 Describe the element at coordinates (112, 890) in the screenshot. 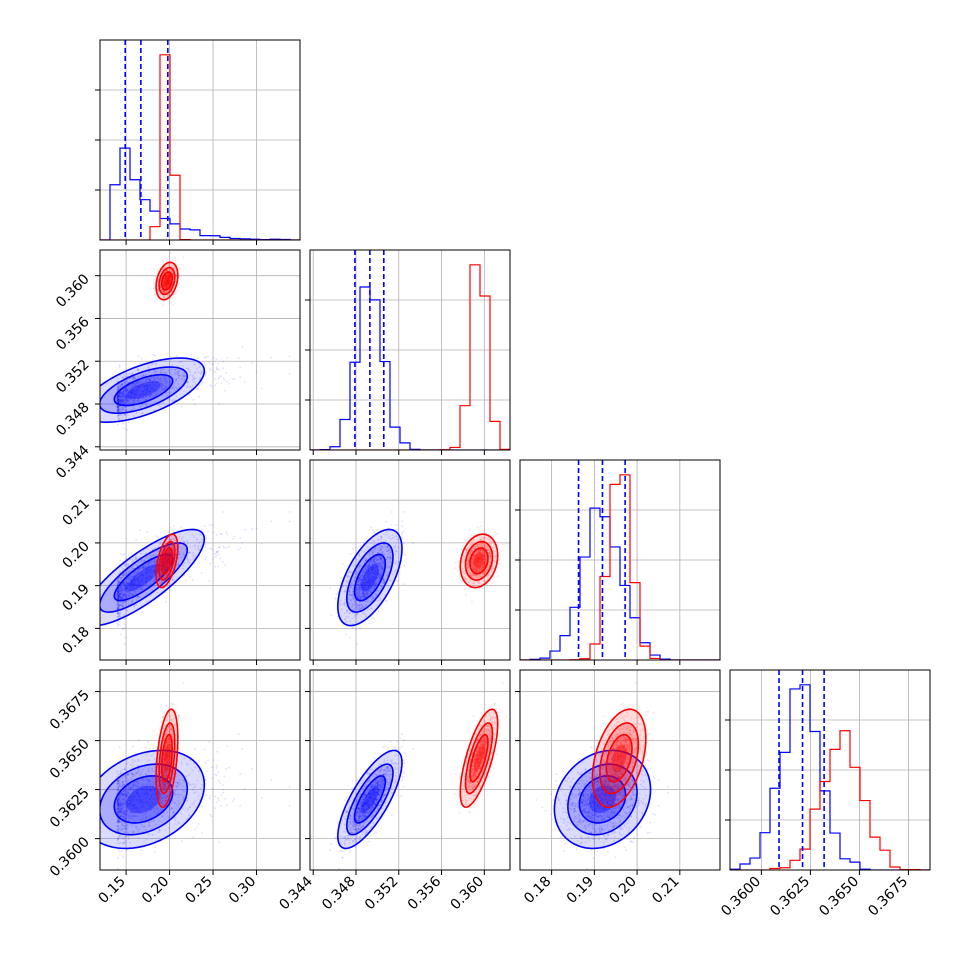

I see `x-tick-label: 0.15` at that location.